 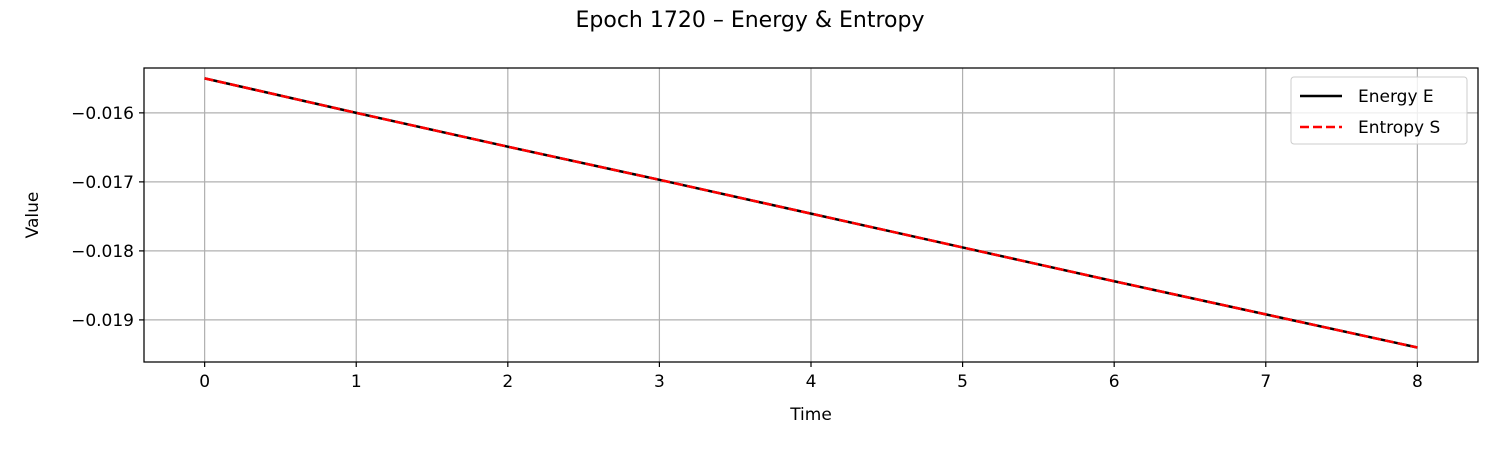 What do you see at coordinates (1265, 382) in the screenshot?
I see `x-tick-label: 7` at bounding box center [1265, 382].